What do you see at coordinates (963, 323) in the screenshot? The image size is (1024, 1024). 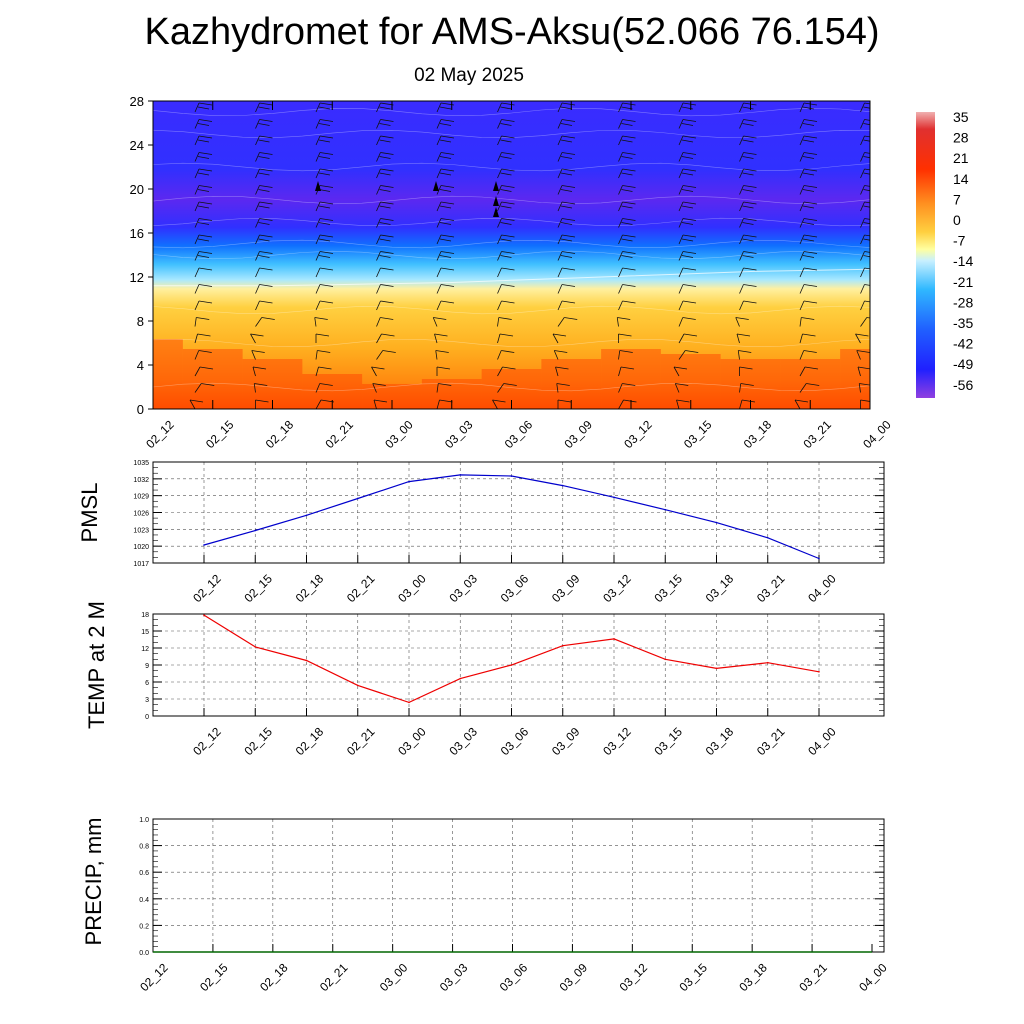 I see `colorbar-label: -35` at bounding box center [963, 323].